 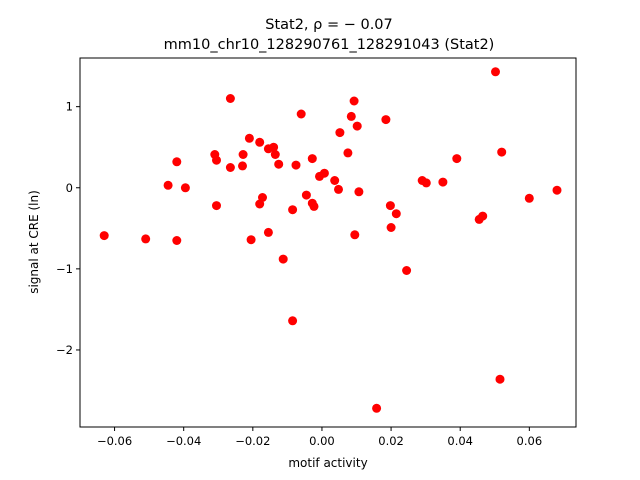 What do you see at coordinates (114, 441) in the screenshot?
I see `x-tick-label: −0.06` at bounding box center [114, 441].